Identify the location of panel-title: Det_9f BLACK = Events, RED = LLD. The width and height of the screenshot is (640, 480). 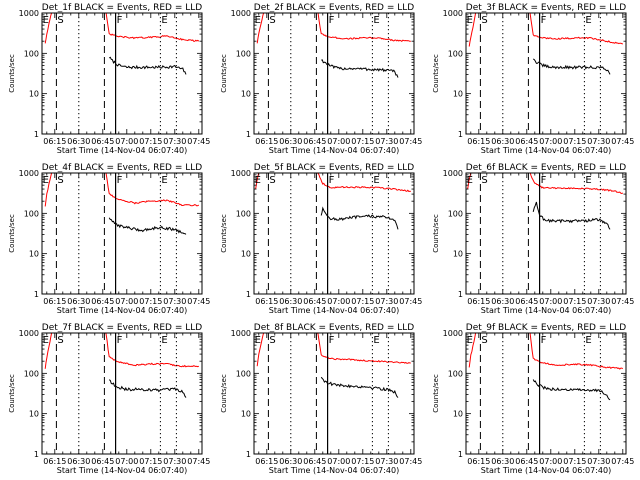
(546, 328).